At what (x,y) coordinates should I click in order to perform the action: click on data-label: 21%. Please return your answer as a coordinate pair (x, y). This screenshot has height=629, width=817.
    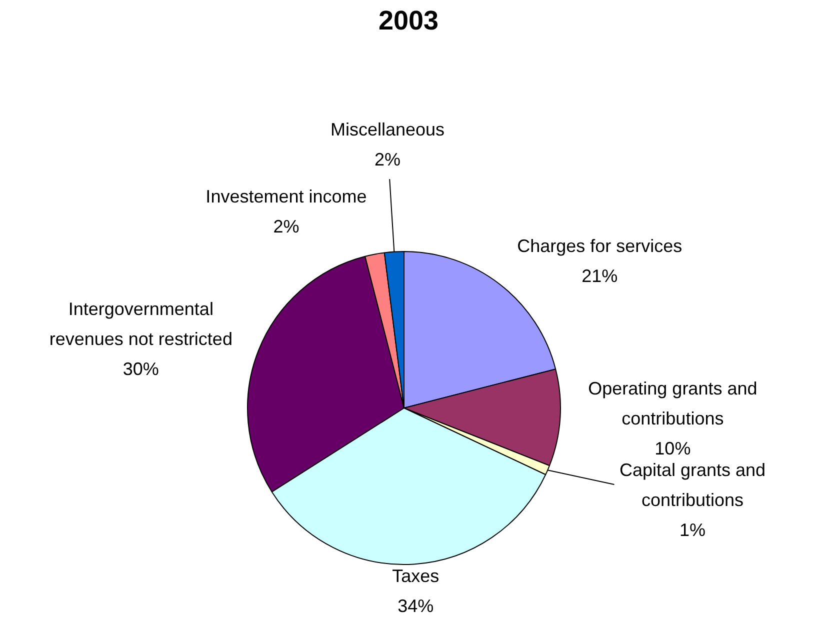
    Looking at the image, I should click on (600, 276).